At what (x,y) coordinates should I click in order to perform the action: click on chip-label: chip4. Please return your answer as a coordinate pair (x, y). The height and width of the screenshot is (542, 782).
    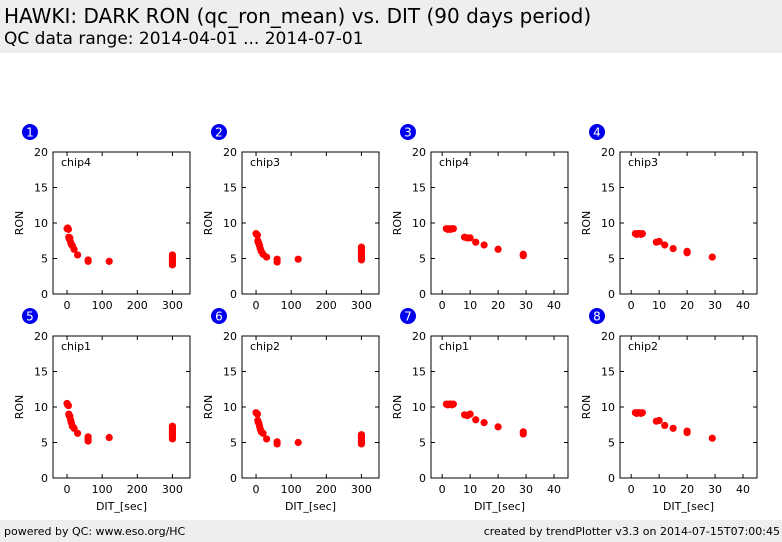
    Looking at the image, I should click on (454, 162).